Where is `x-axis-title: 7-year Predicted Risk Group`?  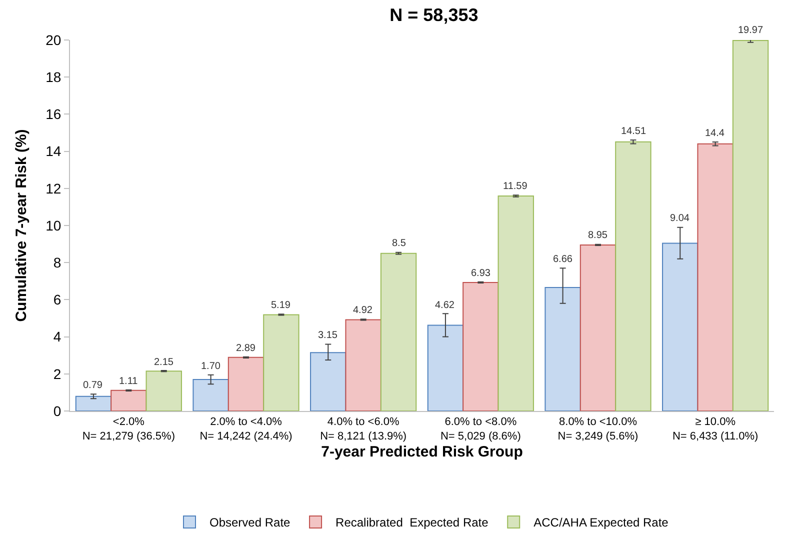
x-axis-title: 7-year Predicted Risk Group is located at coordinates (422, 452).